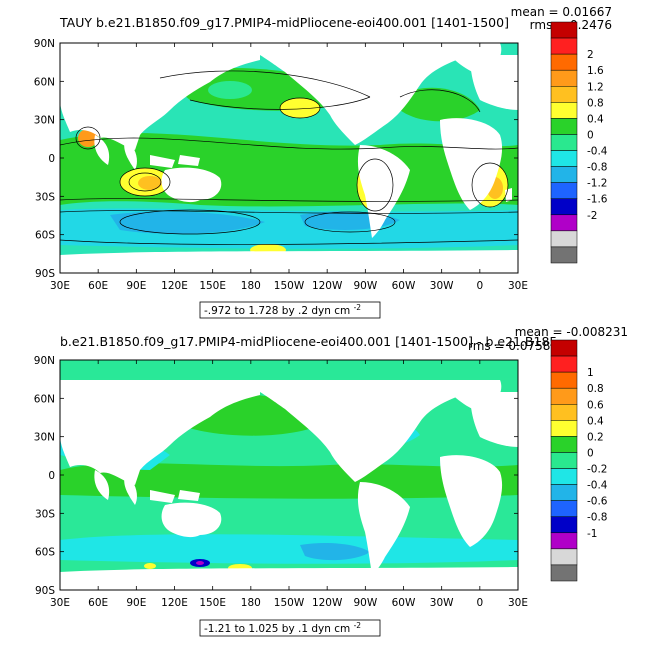 This screenshot has height=647, width=647. I want to click on colorbar-label: 1.6, so click(595, 71).